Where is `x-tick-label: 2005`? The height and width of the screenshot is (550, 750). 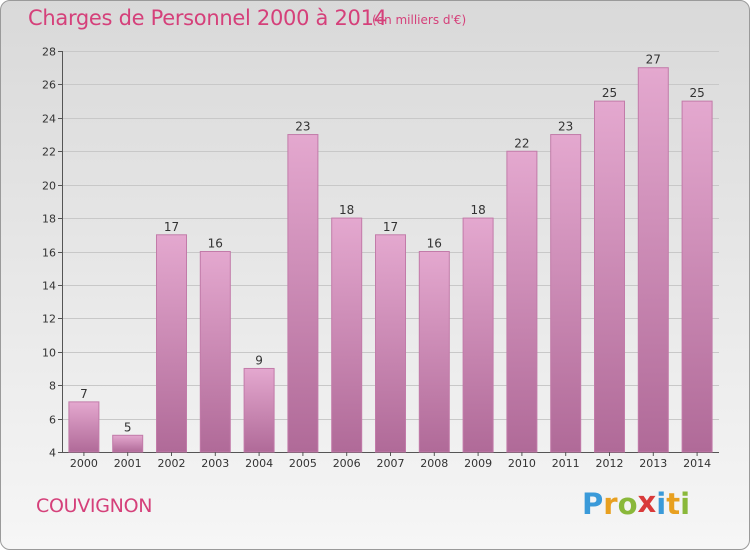 x-tick-label: 2005 is located at coordinates (303, 463).